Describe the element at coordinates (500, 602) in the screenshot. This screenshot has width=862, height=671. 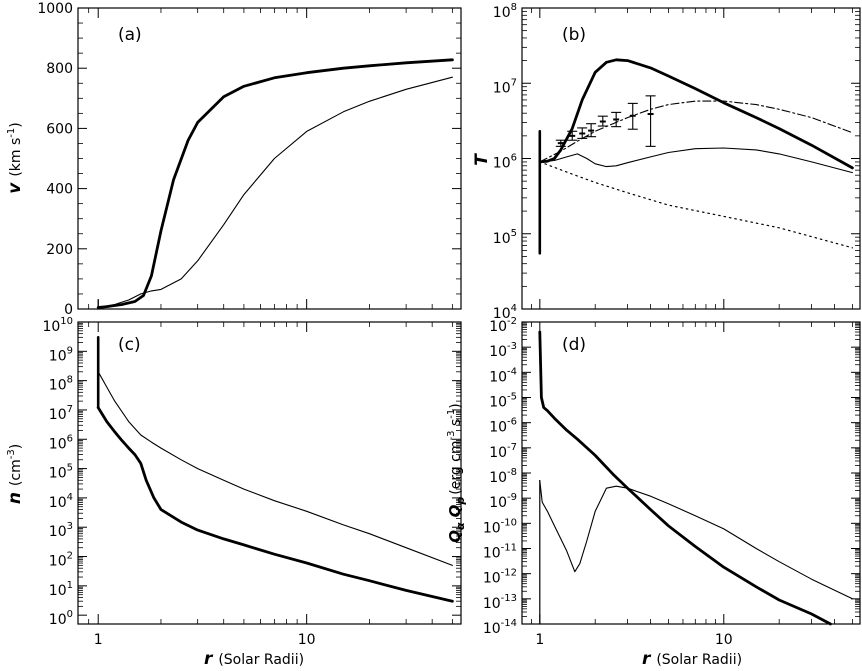
I see `y-tick-label: 10⁻¹³` at that location.